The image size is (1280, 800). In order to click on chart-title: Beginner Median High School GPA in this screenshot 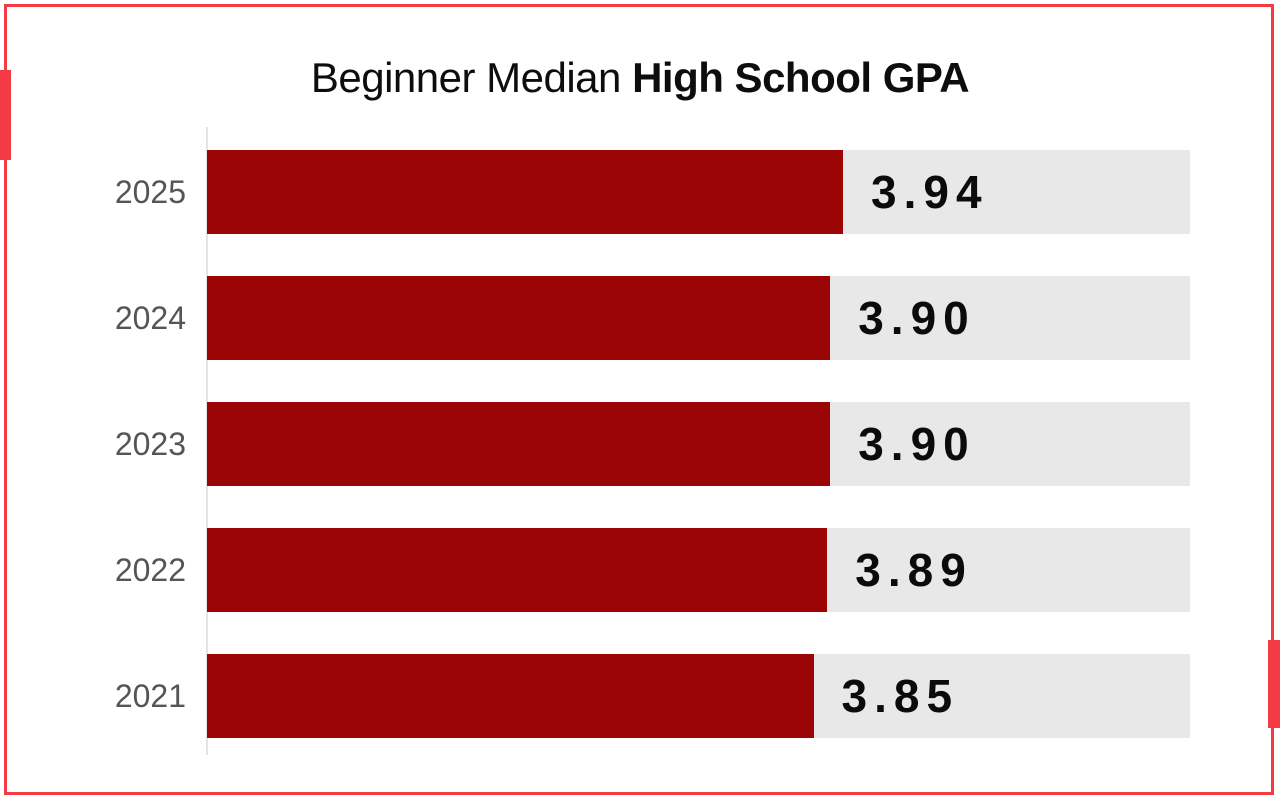, I will do `click(640, 78)`.